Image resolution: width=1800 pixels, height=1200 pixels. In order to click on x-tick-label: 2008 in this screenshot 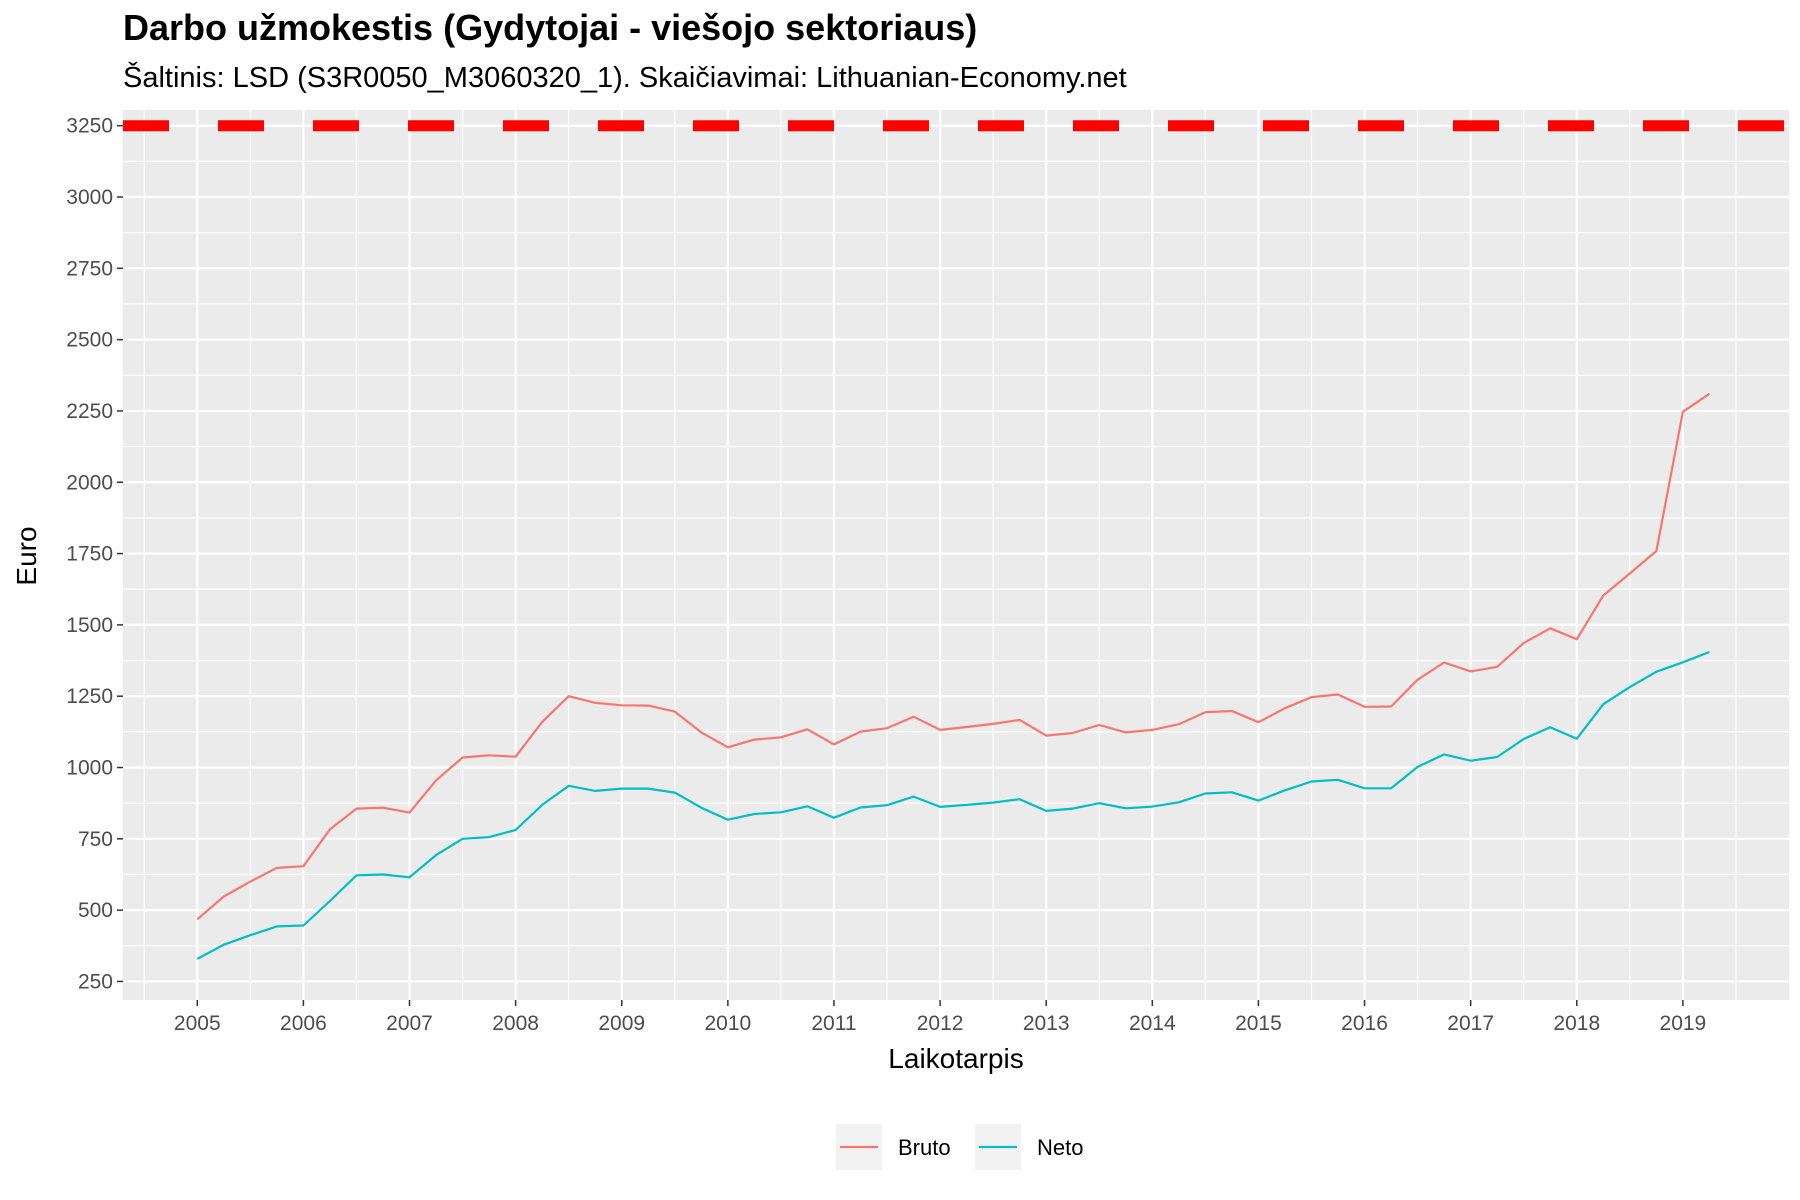, I will do `click(515, 1023)`.